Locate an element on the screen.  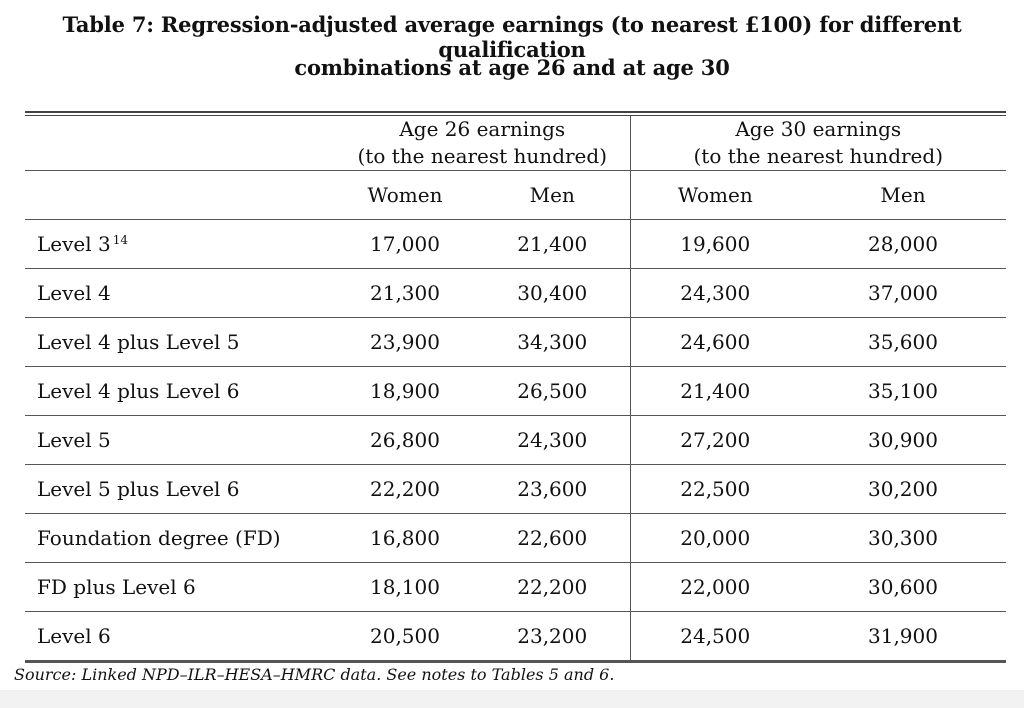
row-label-cell: FD plus Level 6 is located at coordinates (180, 587).